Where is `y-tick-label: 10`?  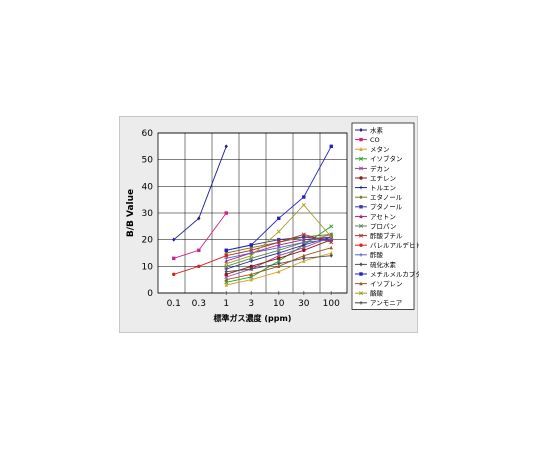
y-tick-label: 10 is located at coordinates (148, 267).